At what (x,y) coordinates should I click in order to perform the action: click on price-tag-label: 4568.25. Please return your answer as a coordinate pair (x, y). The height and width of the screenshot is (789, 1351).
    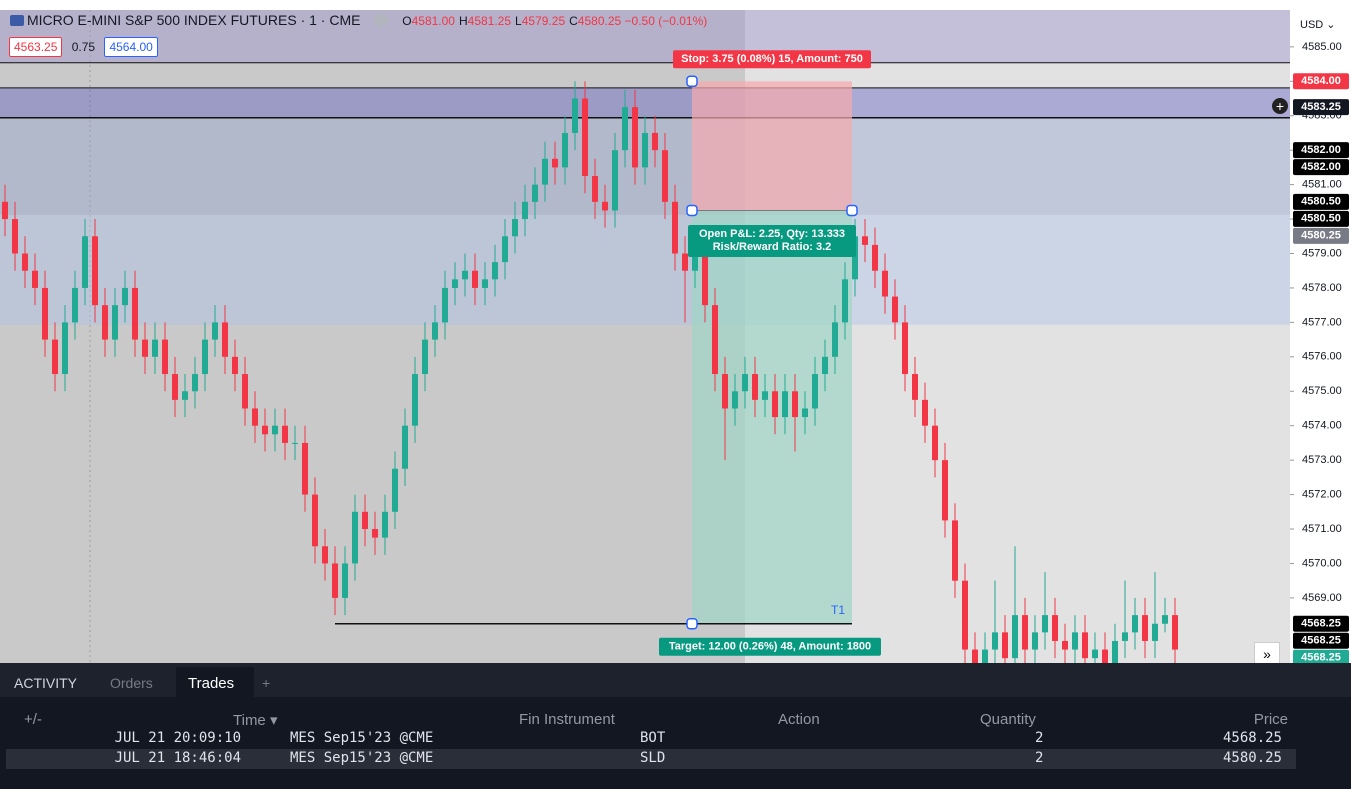
    Looking at the image, I should click on (1321, 657).